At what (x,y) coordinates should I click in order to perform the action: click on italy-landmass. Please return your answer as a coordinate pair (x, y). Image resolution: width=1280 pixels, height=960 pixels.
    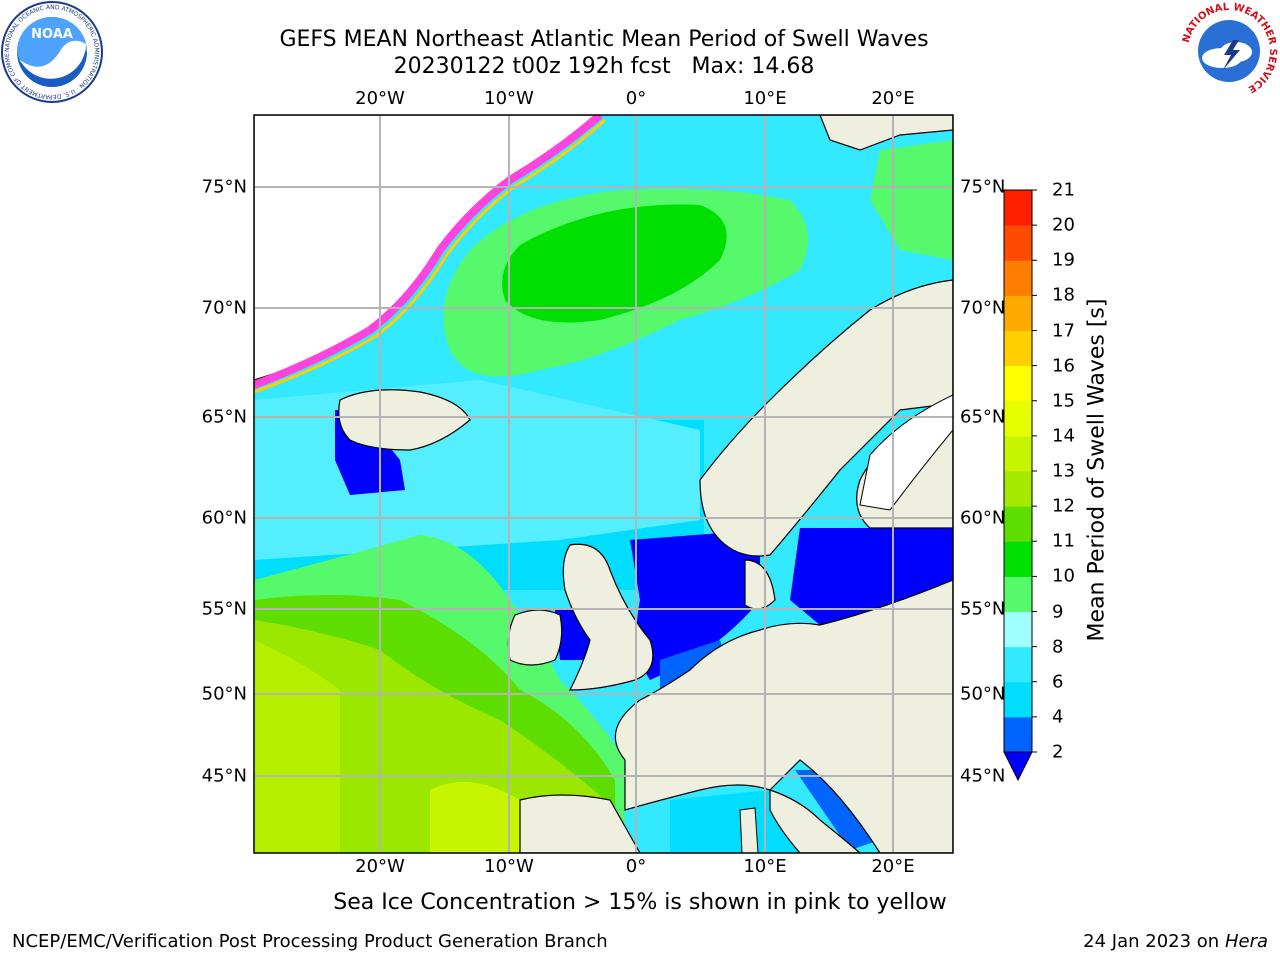
    Looking at the image, I should click on (815, 821).